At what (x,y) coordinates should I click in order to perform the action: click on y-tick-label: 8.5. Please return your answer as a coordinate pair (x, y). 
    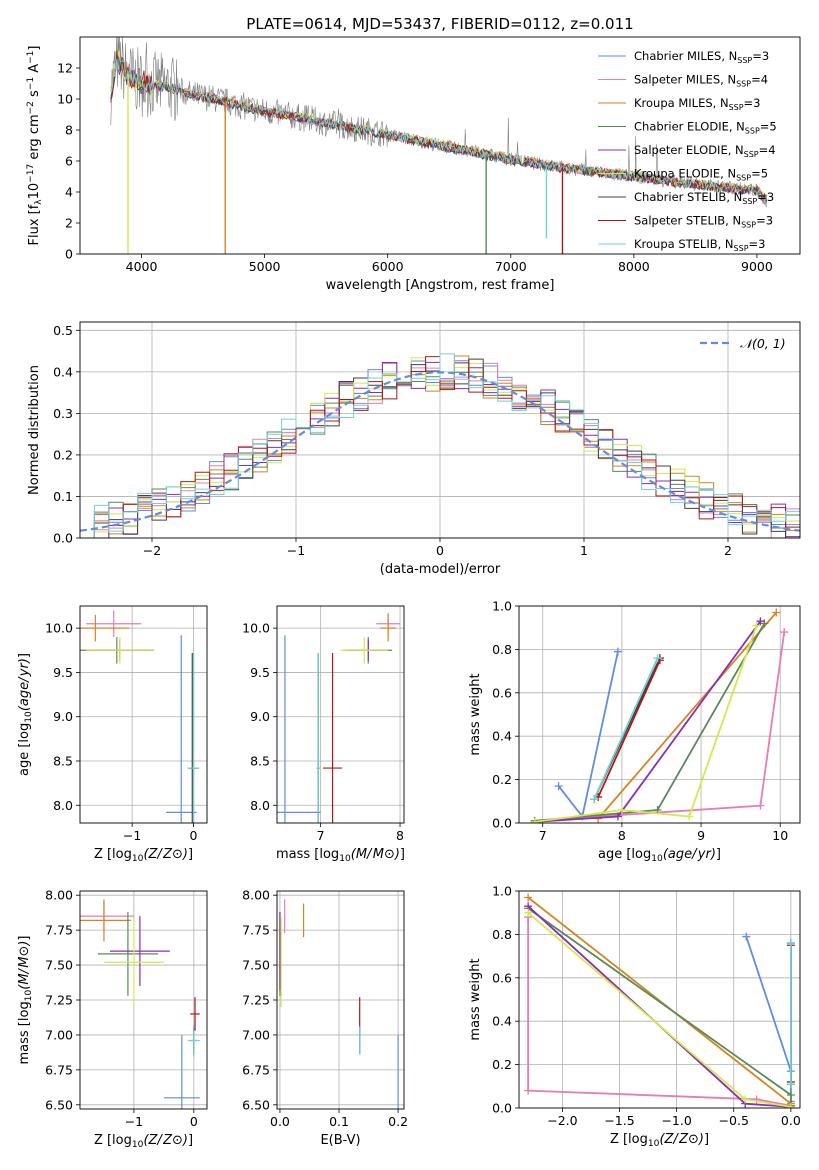
    Looking at the image, I should click on (63, 761).